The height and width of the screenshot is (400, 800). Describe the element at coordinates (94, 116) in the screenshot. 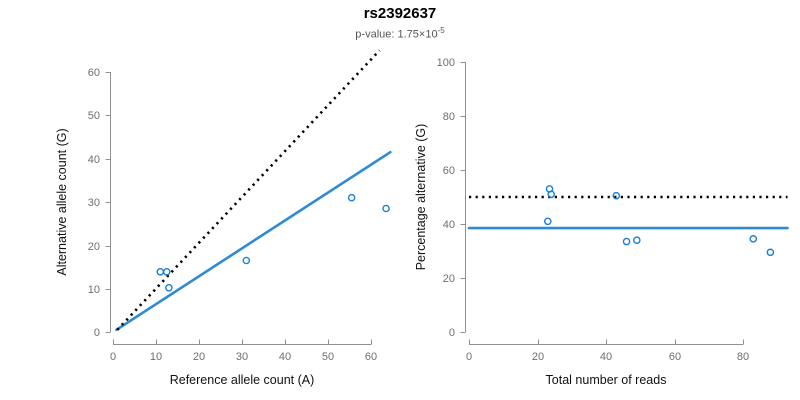

I see `left-y-ticklabel-50: 50` at that location.